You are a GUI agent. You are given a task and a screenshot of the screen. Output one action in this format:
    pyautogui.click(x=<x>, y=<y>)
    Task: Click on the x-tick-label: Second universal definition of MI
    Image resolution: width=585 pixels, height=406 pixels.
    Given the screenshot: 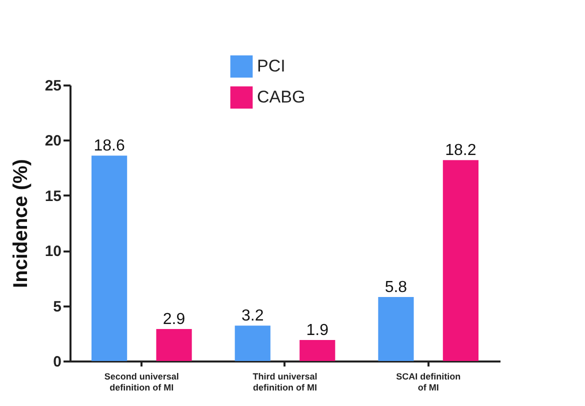 What is the action you would take?
    pyautogui.click(x=141, y=382)
    